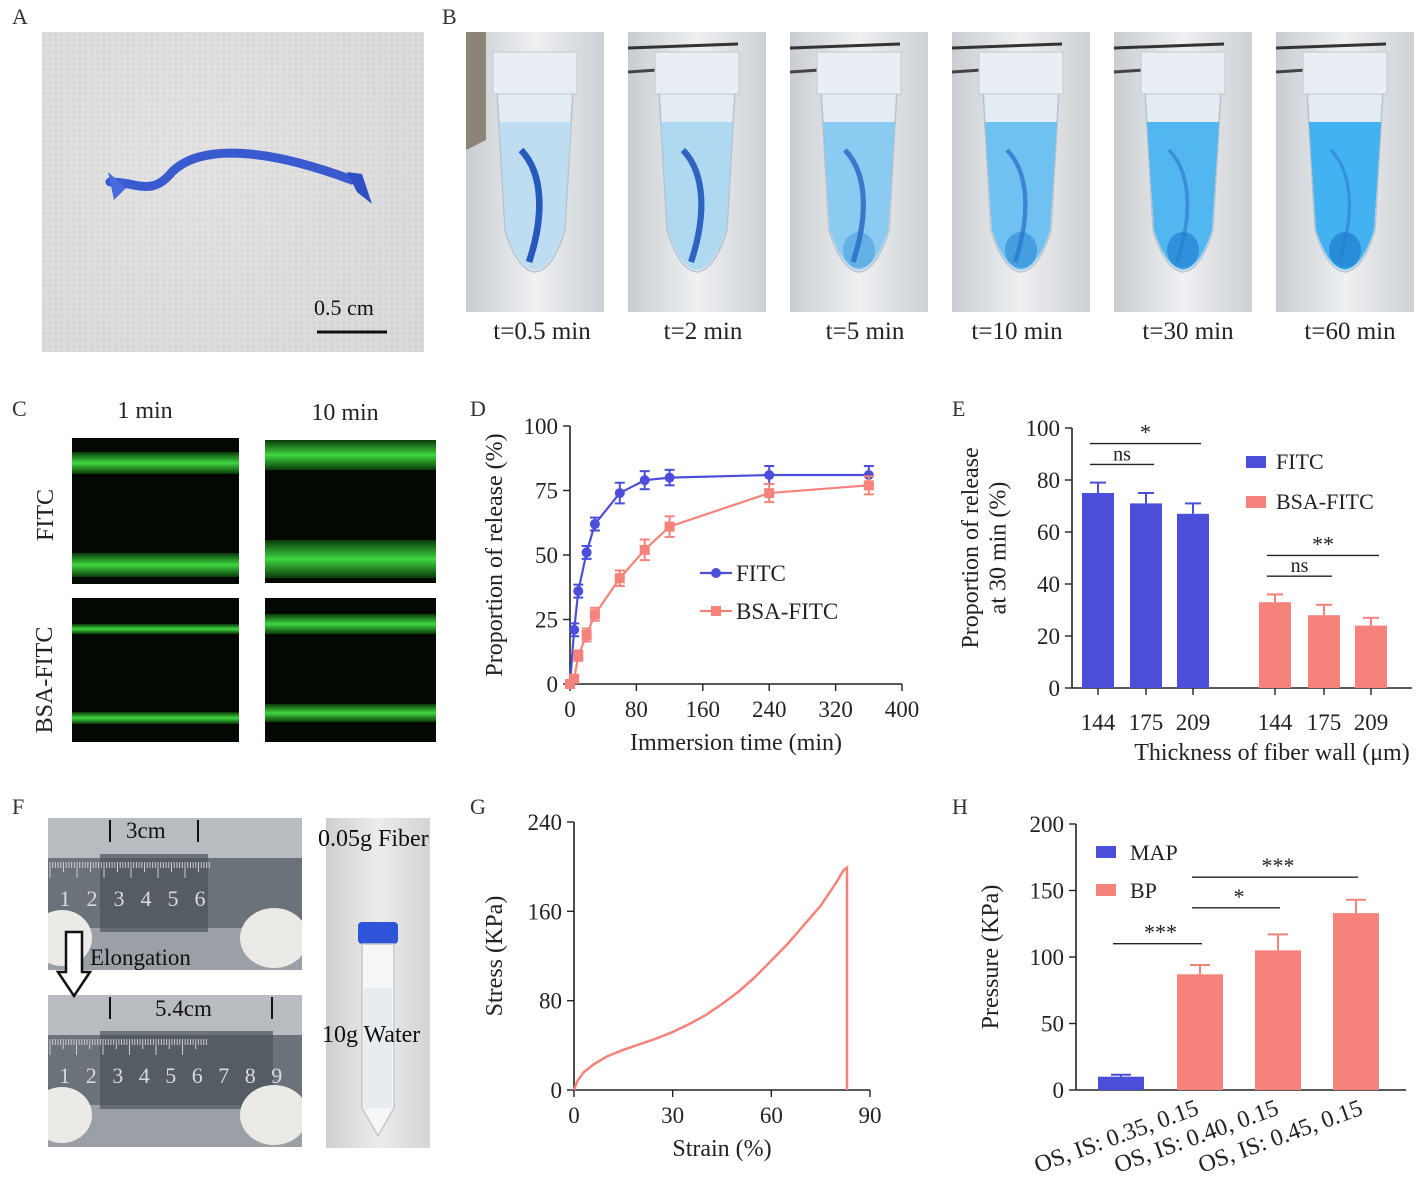 The image size is (1422, 1204). What do you see at coordinates (1300, 566) in the screenshot?
I see `svg-text: ns` at bounding box center [1300, 566].